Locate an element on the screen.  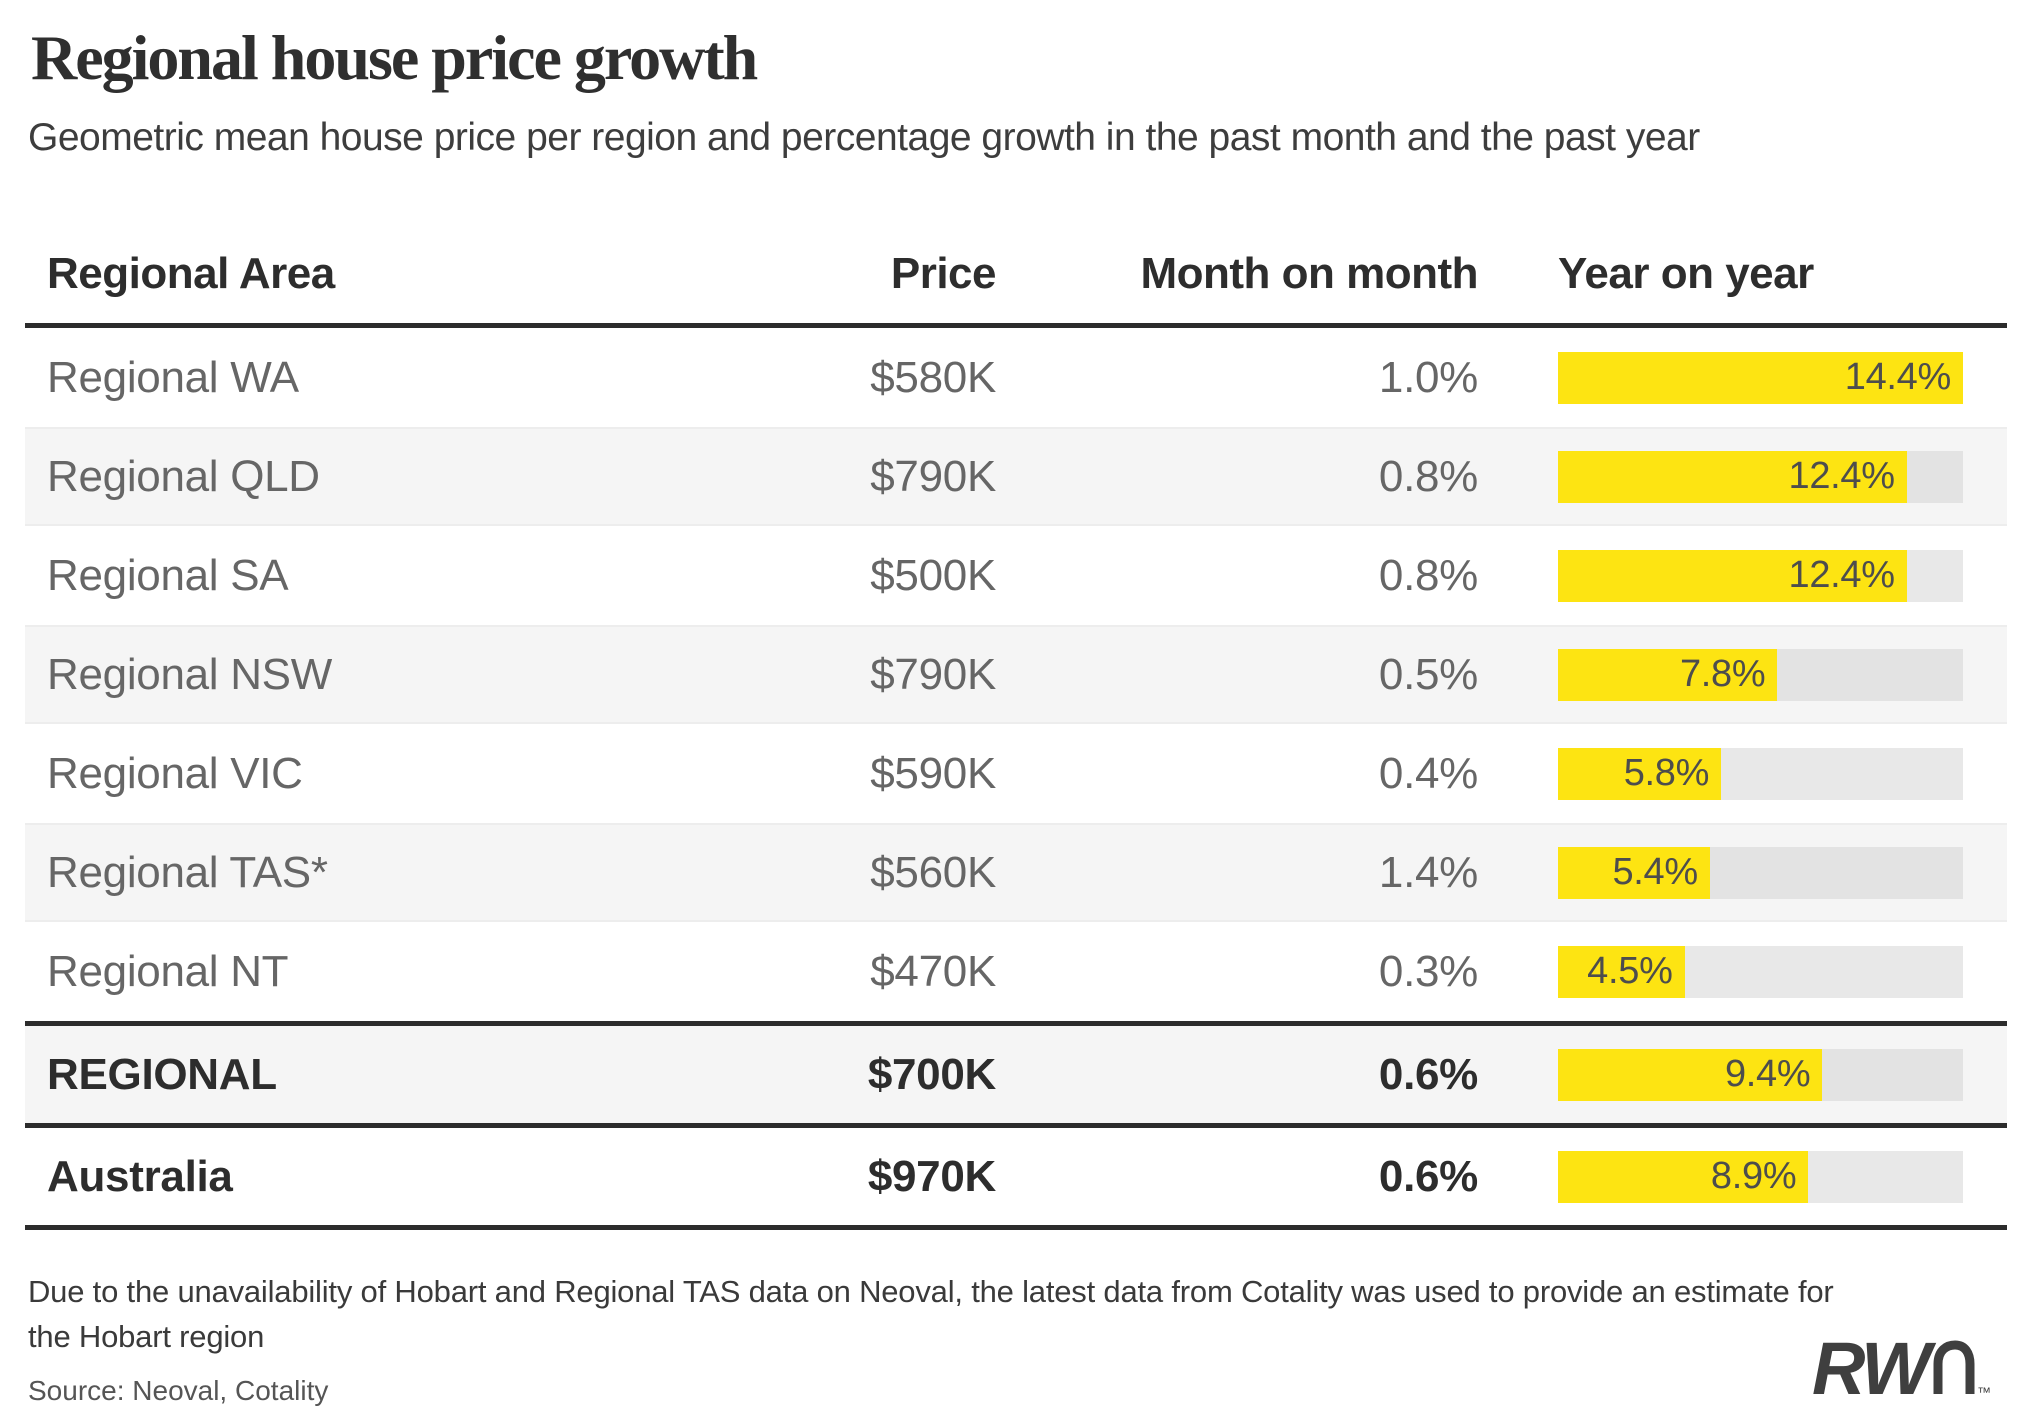
column-header-price: Price is located at coordinates (943, 274).